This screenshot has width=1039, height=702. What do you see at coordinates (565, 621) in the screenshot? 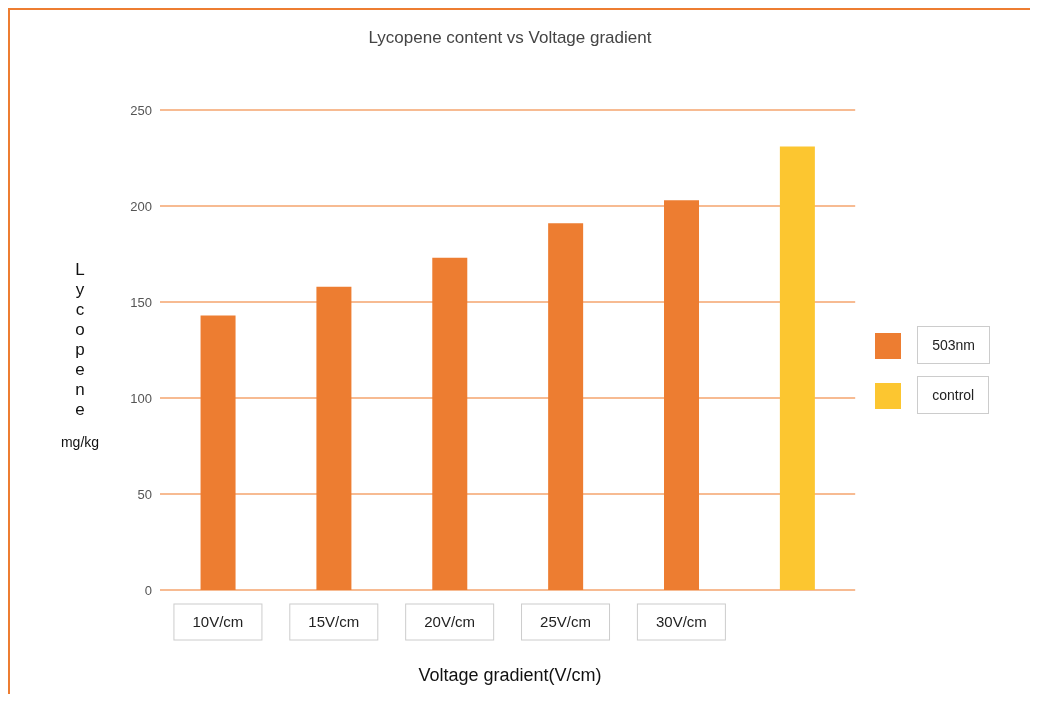
I see `x-tick-label: 25V/cm` at bounding box center [565, 621].